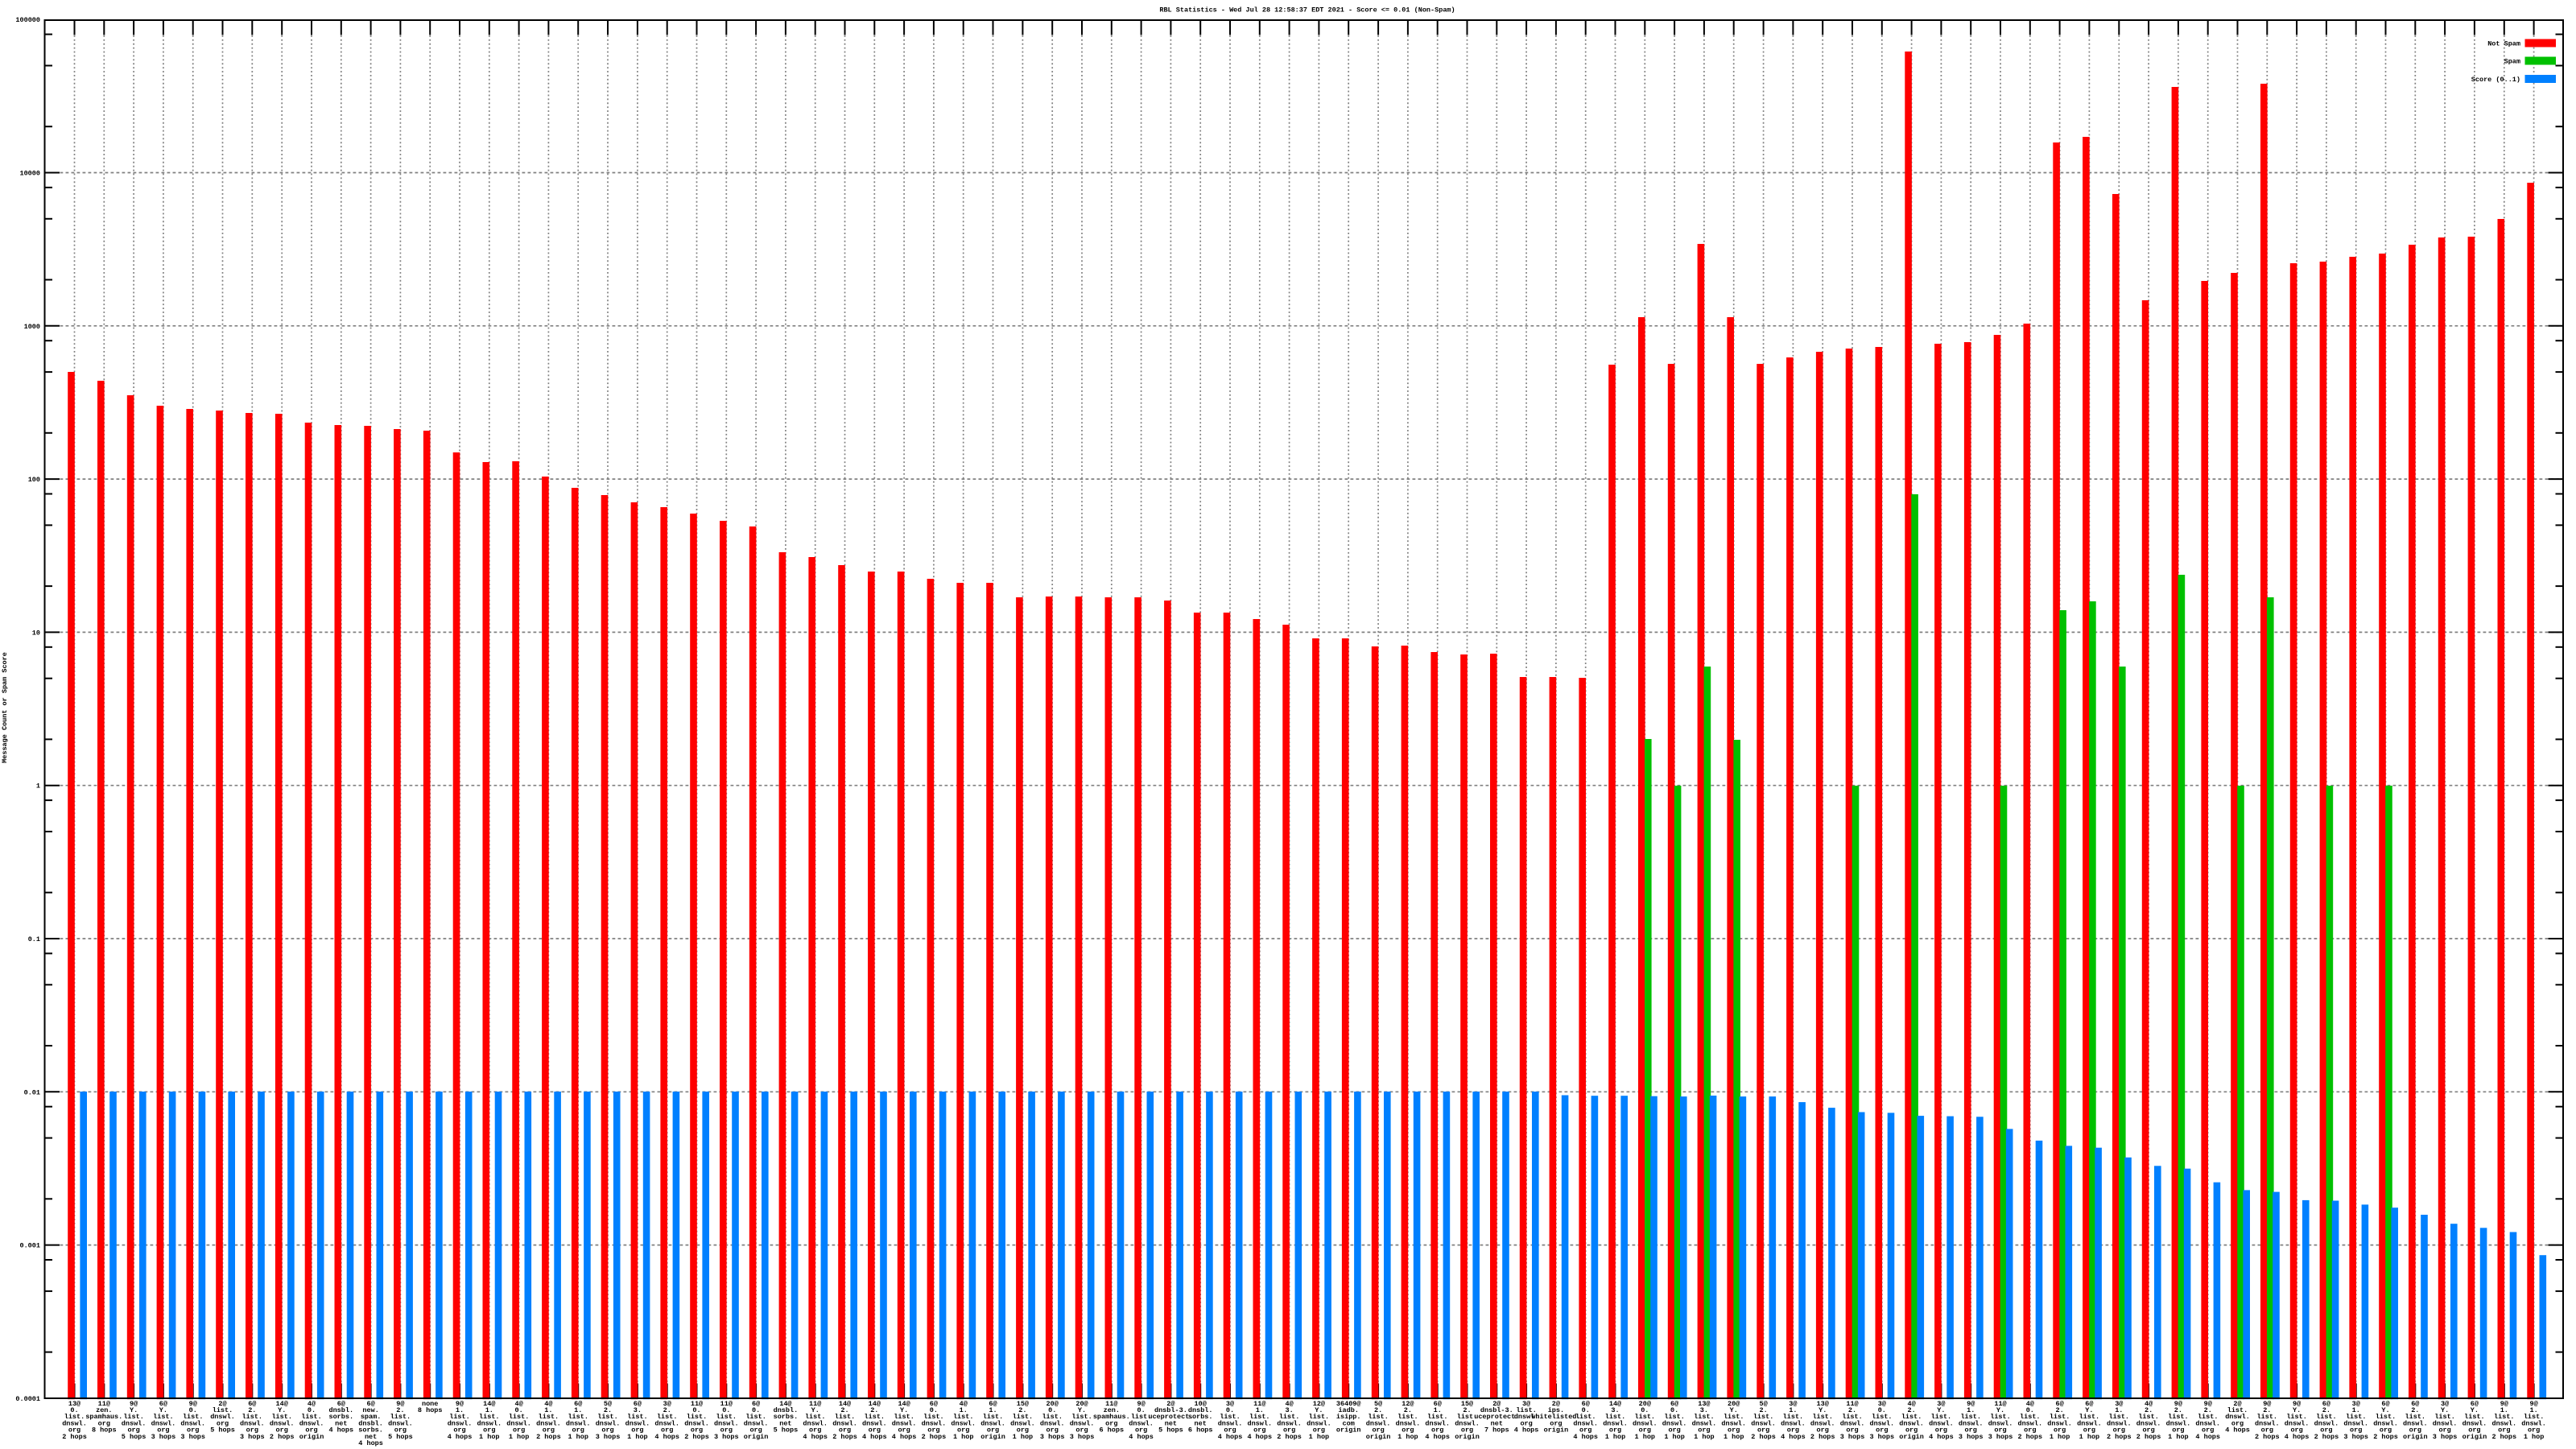  What do you see at coordinates (103, 1417) in the screenshot?
I see `svg-text: spamhaus.` at bounding box center [103, 1417].